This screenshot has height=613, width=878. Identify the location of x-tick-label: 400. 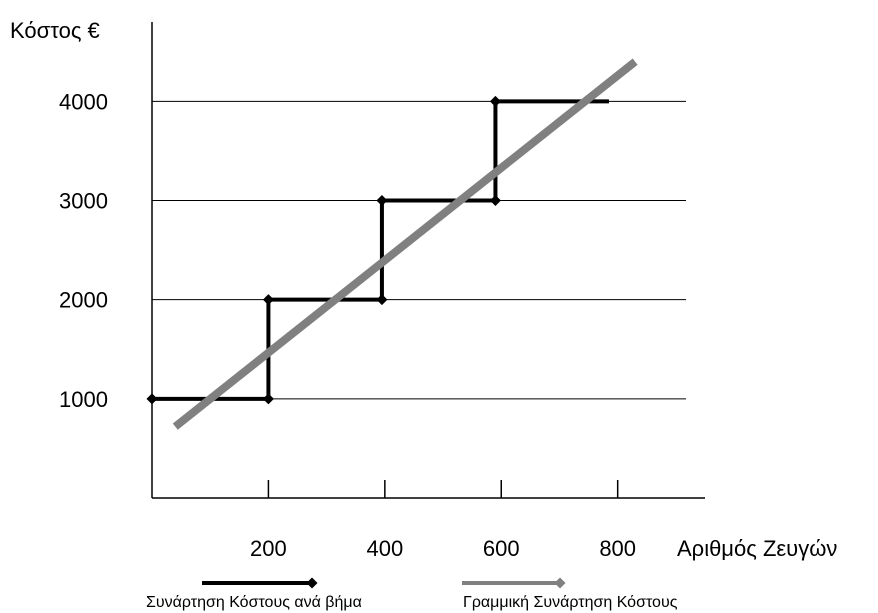
(384, 548).